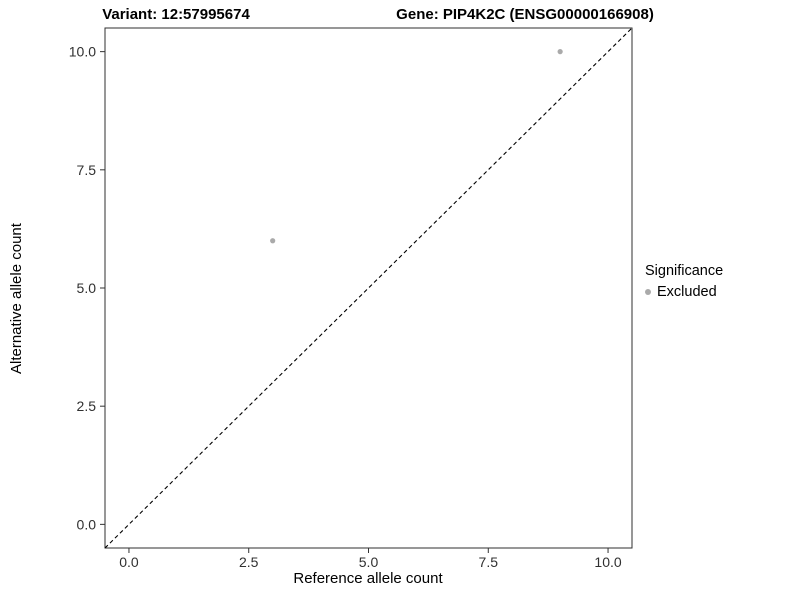 This screenshot has height=600, width=800. I want to click on x-tick-label: 7.5, so click(489, 562).